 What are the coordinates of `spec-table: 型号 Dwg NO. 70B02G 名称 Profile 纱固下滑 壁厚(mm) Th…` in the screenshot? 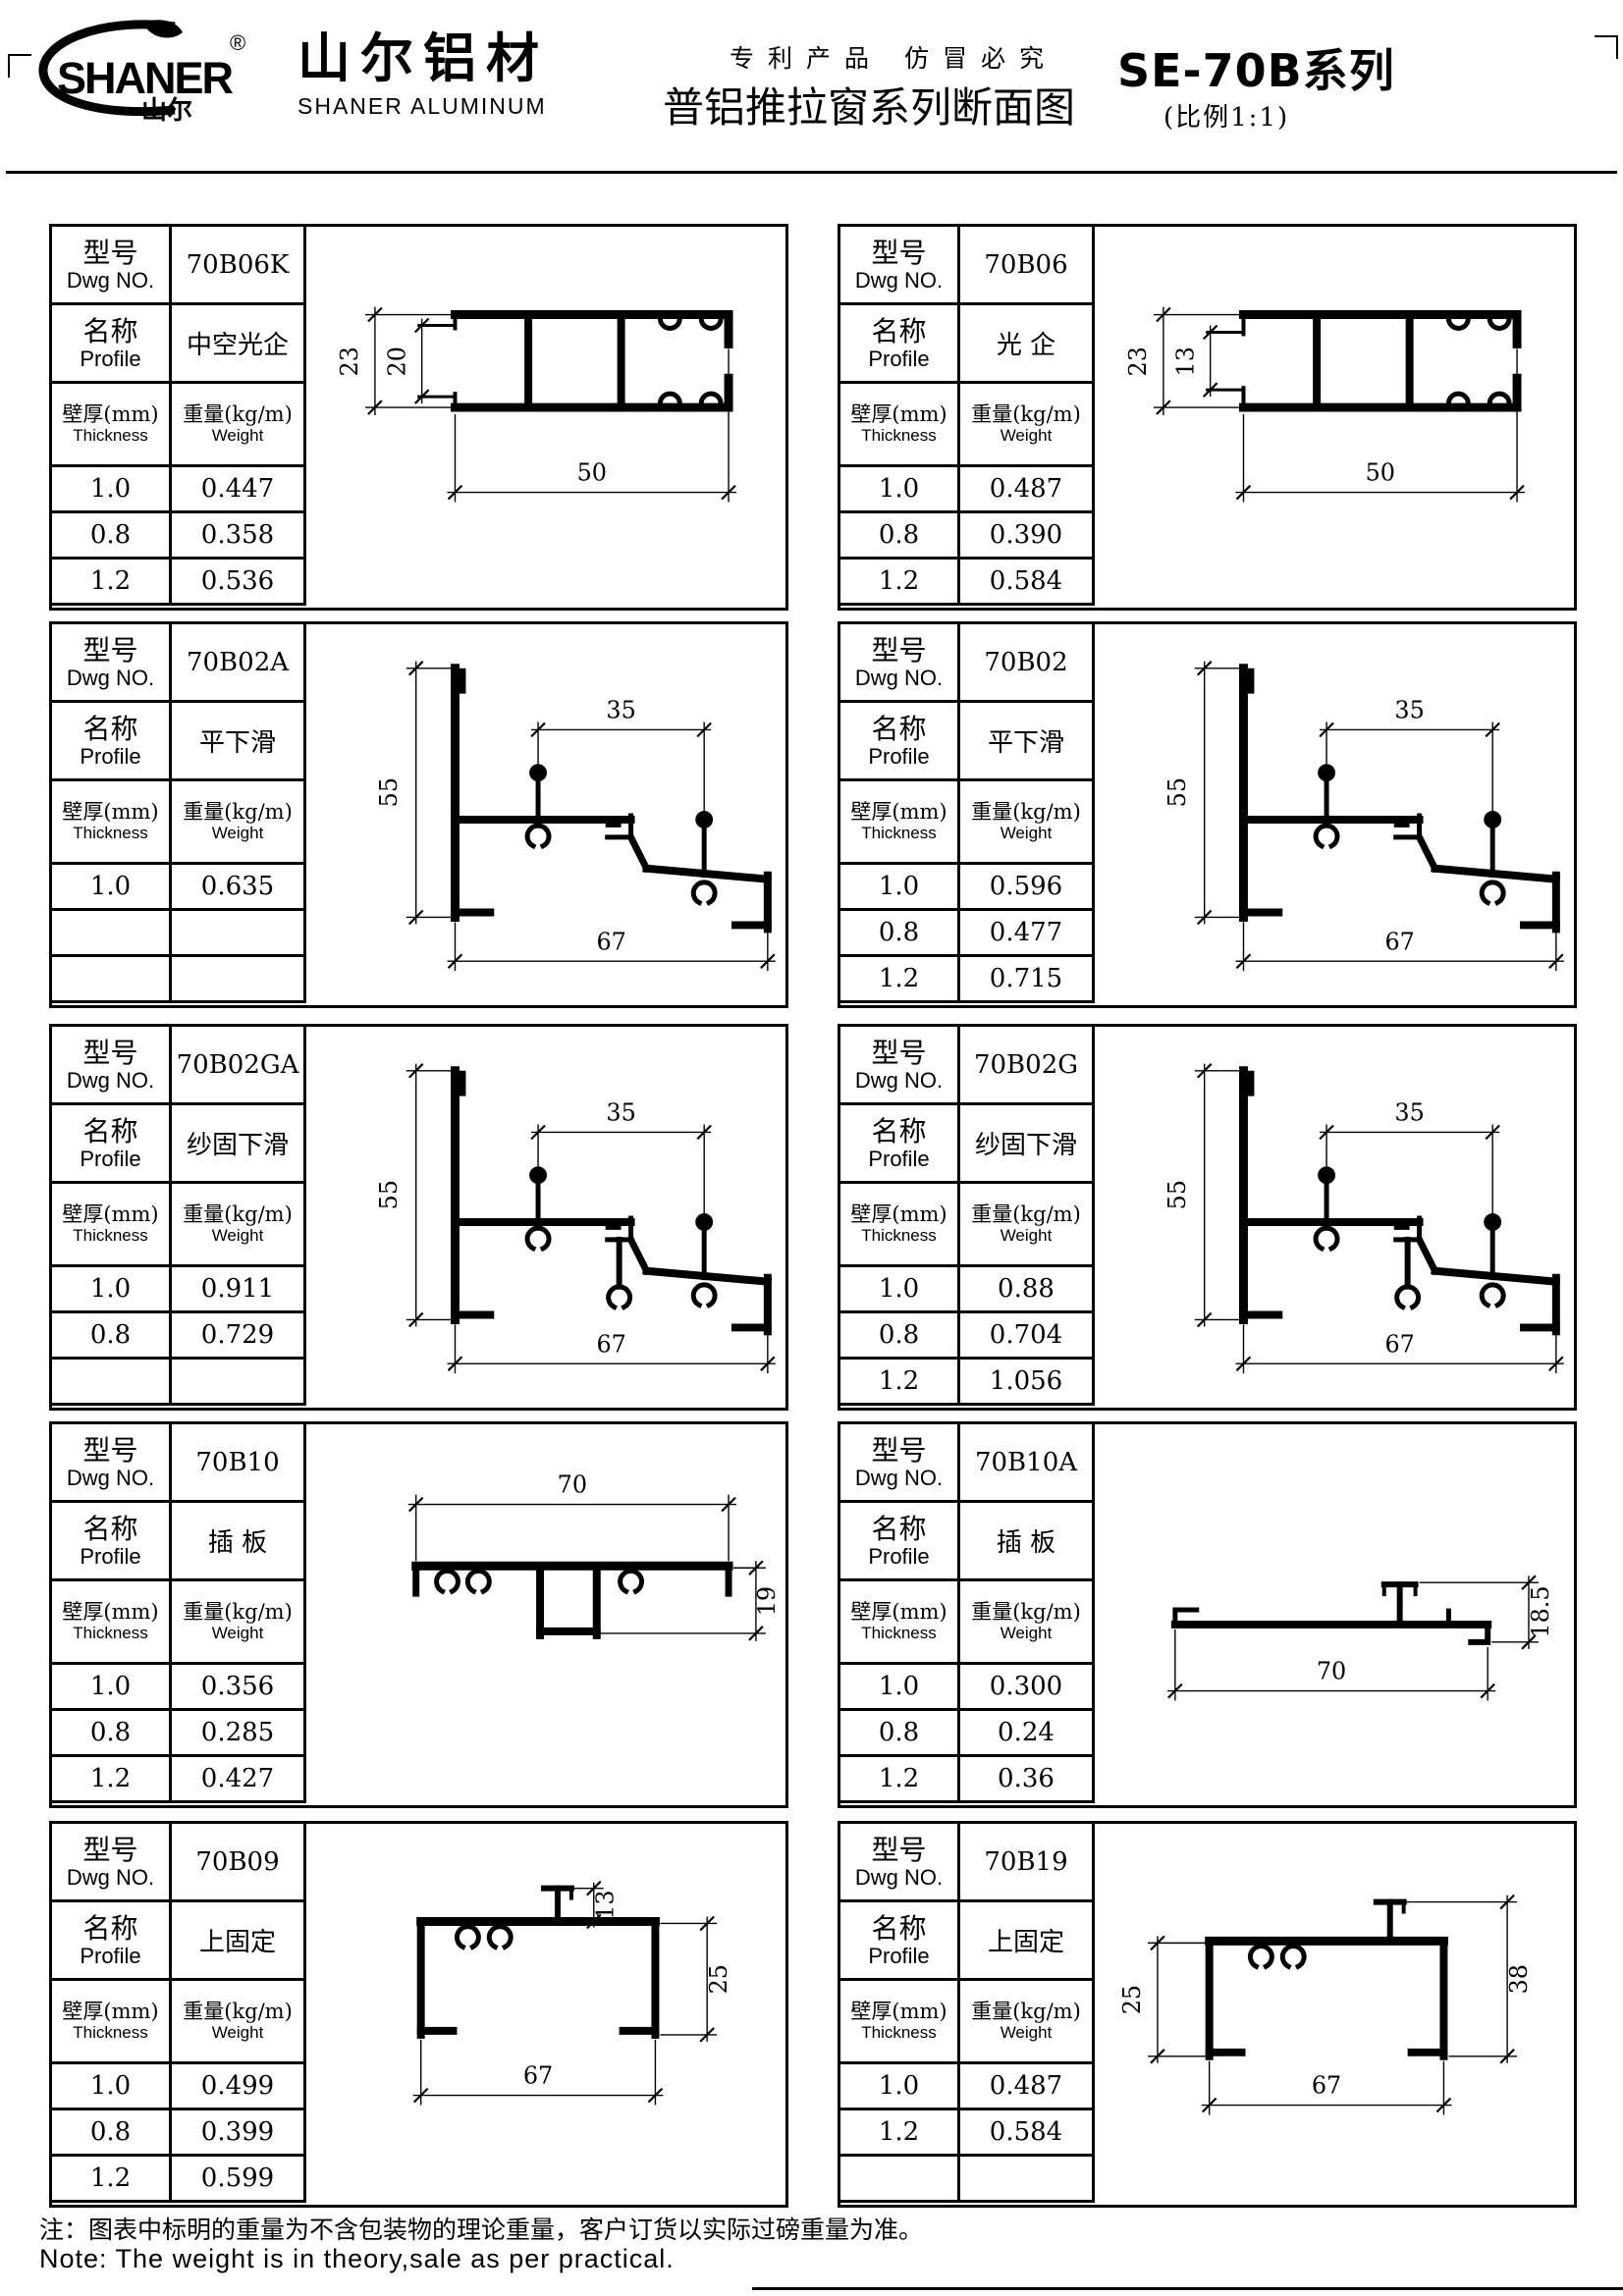 It's located at (966, 1215).